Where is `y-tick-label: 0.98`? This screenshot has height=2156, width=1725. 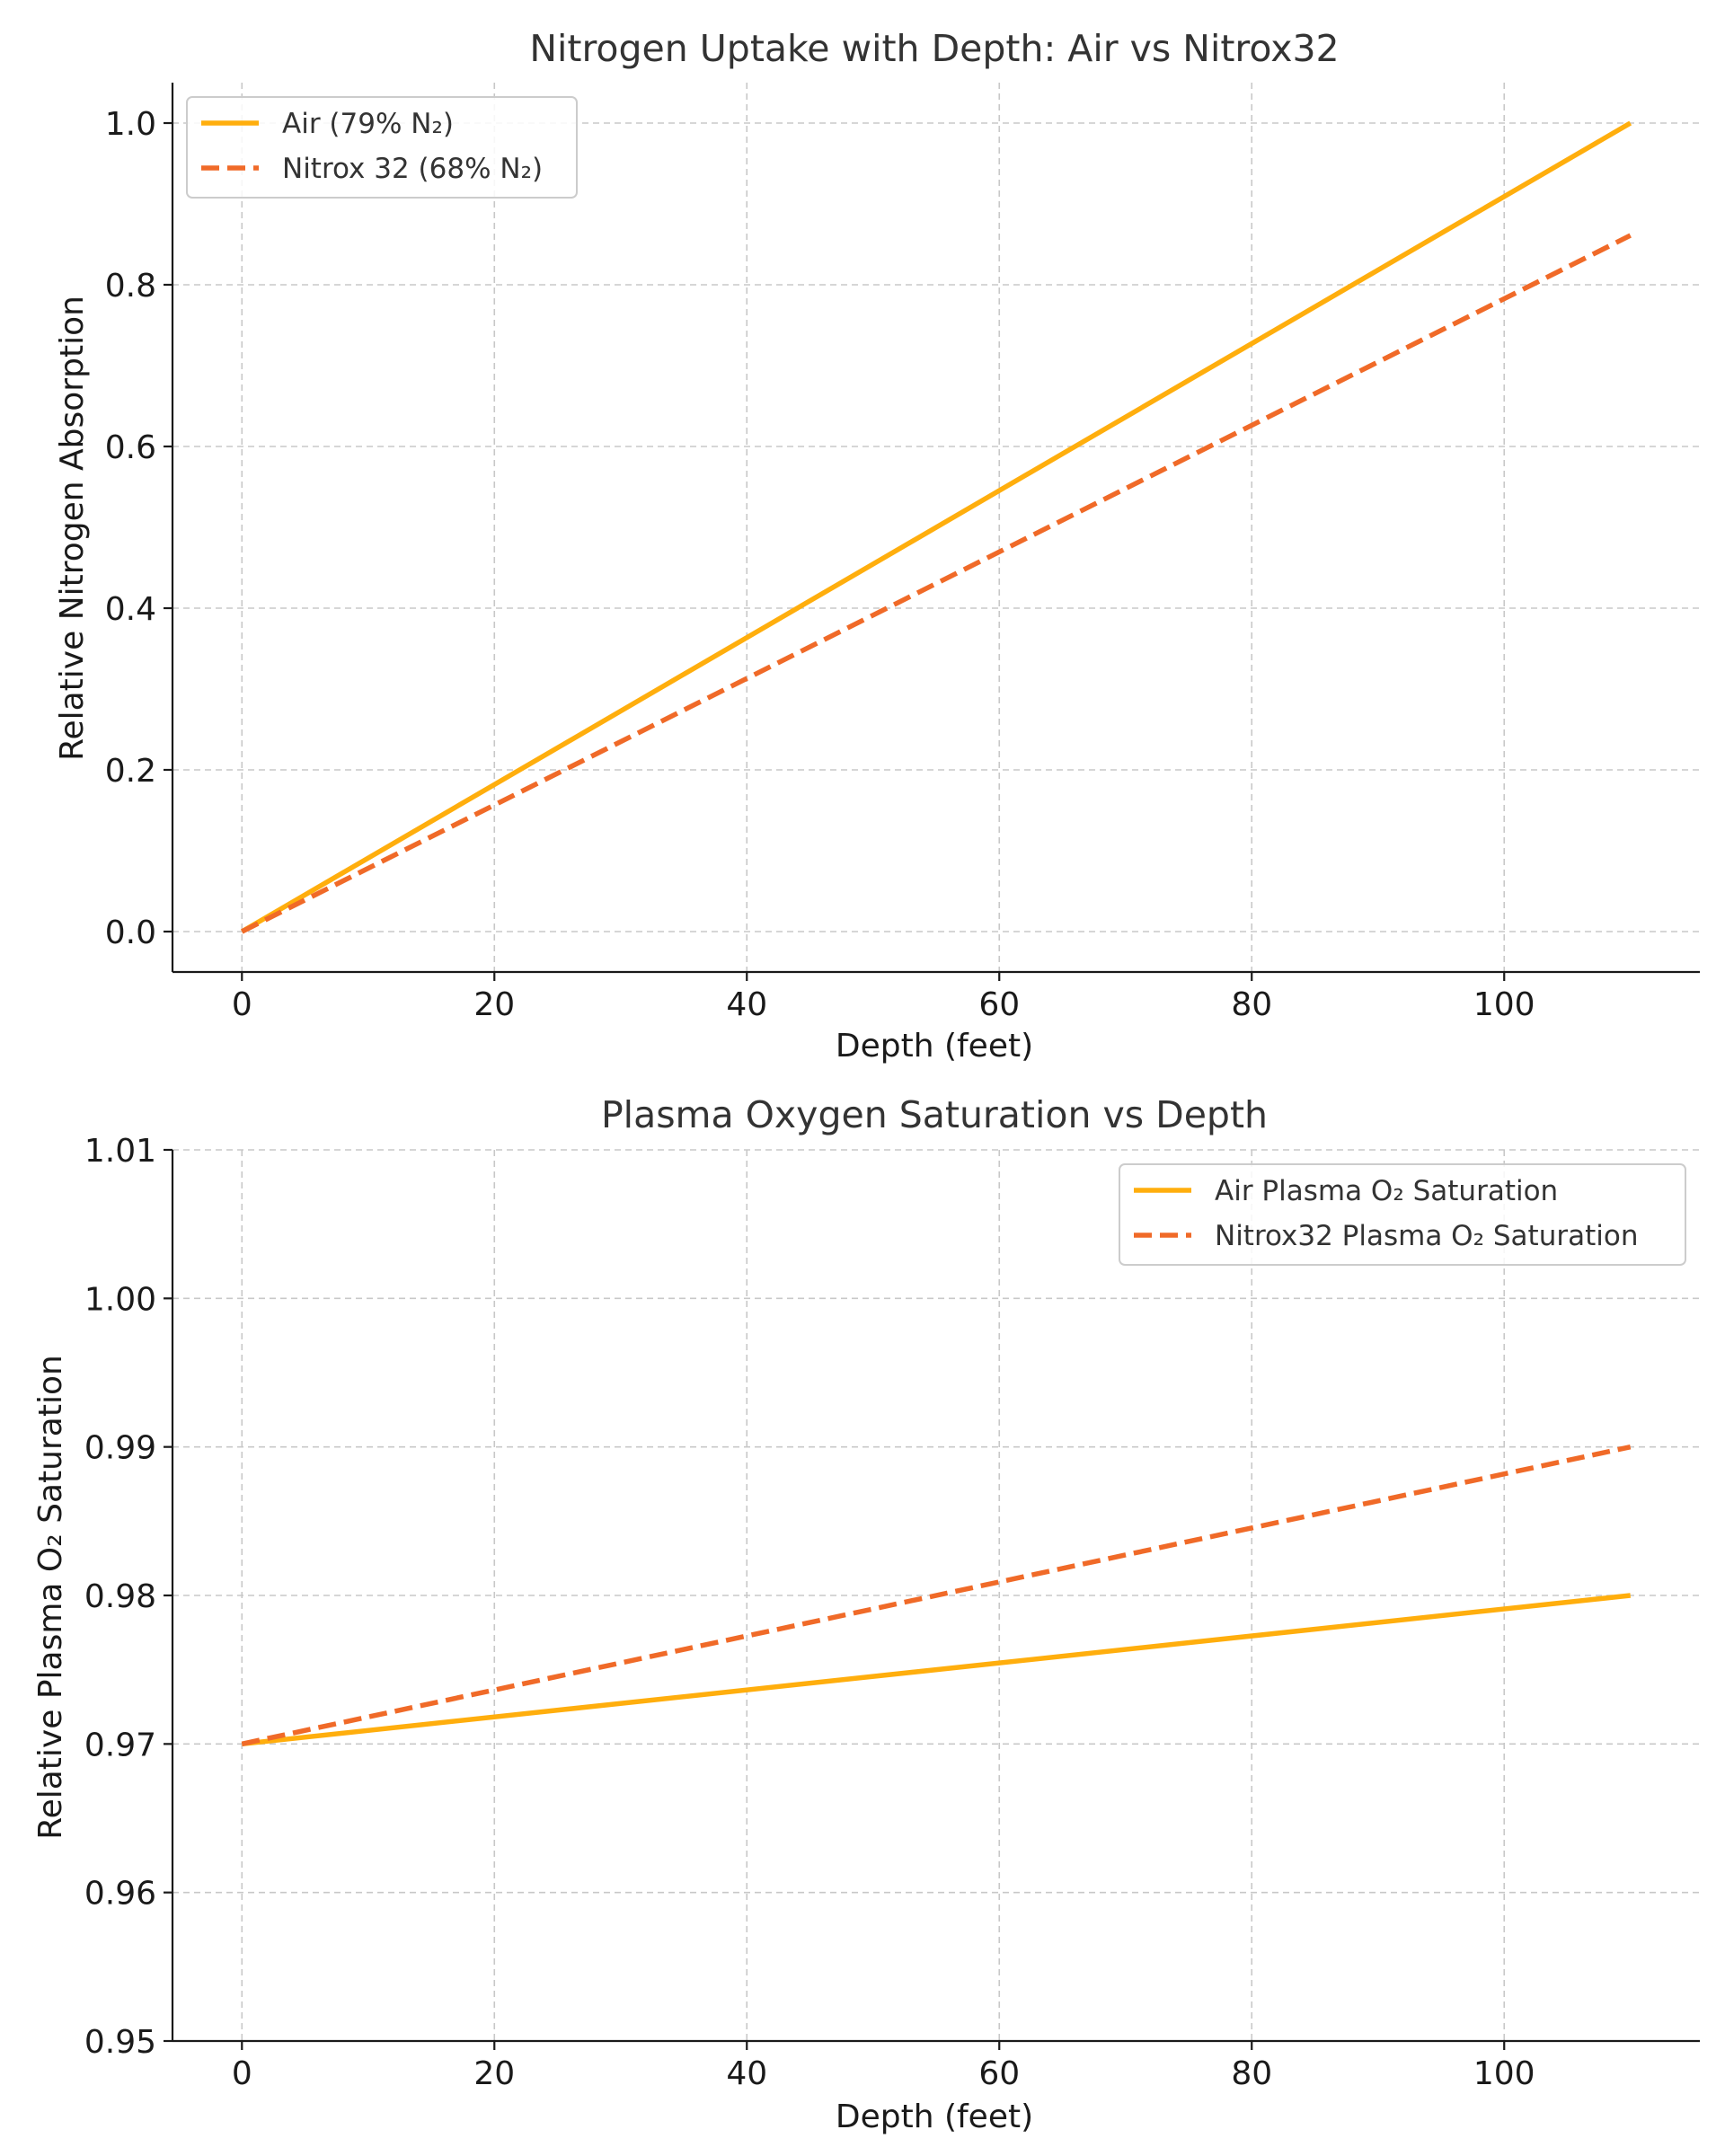 y-tick-label: 0.98 is located at coordinates (120, 1597).